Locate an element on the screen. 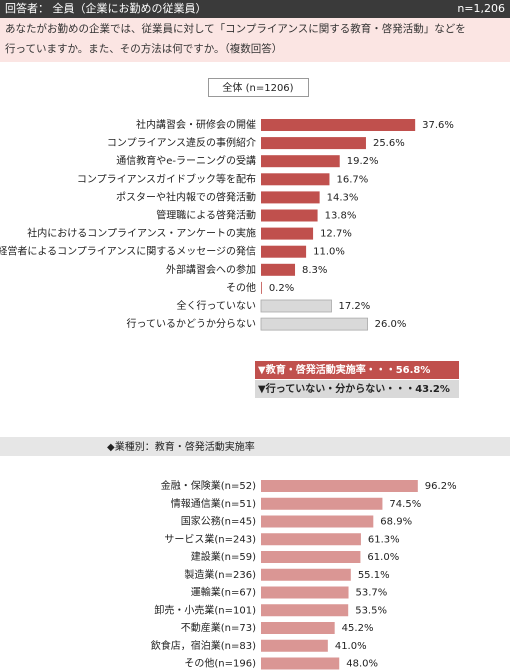  value-label: 16.7% is located at coordinates (352, 179).